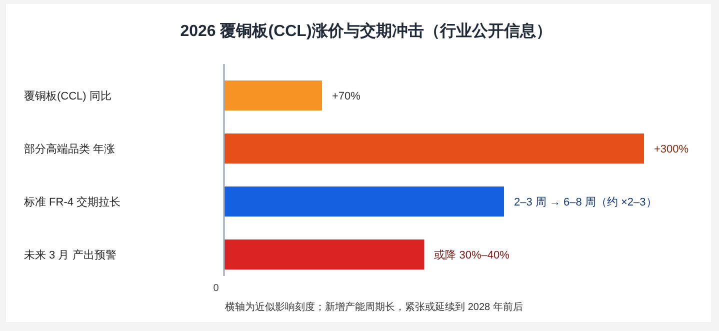  What do you see at coordinates (72, 202) in the screenshot?
I see `y-tick-label: 标准 FR-4 交期拉长` at bounding box center [72, 202].